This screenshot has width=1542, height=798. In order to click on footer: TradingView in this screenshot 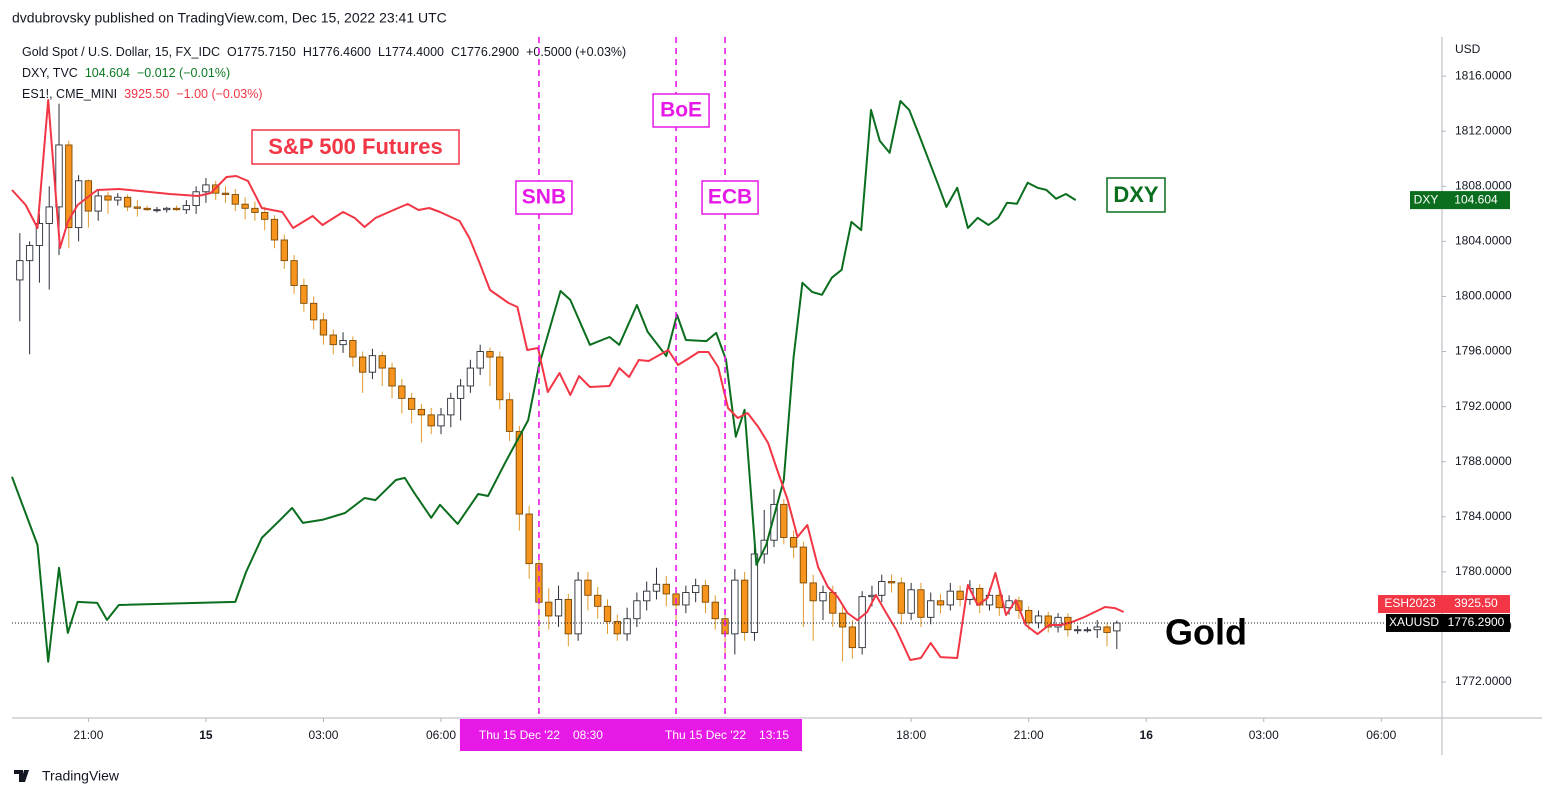, I will do `click(81, 776)`.